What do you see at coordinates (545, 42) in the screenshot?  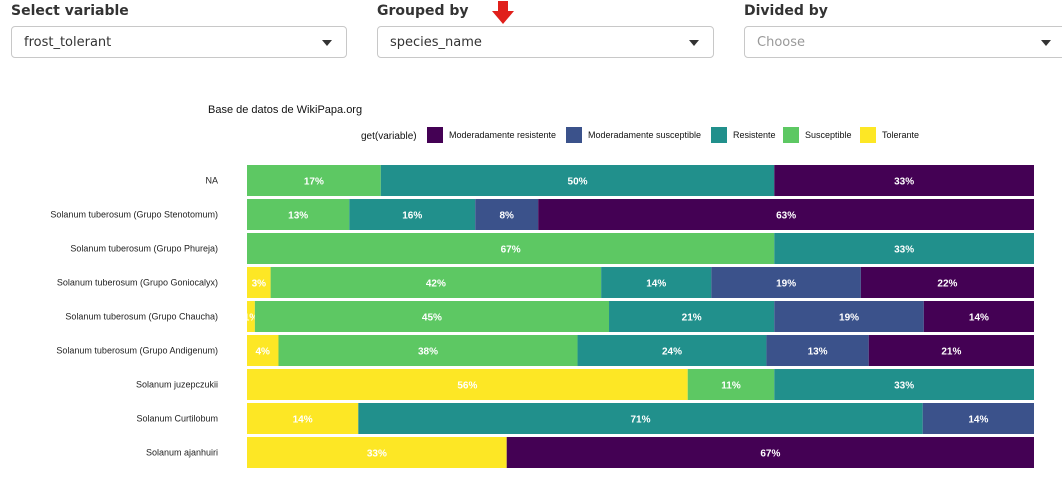 I see `grouped-by-dropdown: species_name` at bounding box center [545, 42].